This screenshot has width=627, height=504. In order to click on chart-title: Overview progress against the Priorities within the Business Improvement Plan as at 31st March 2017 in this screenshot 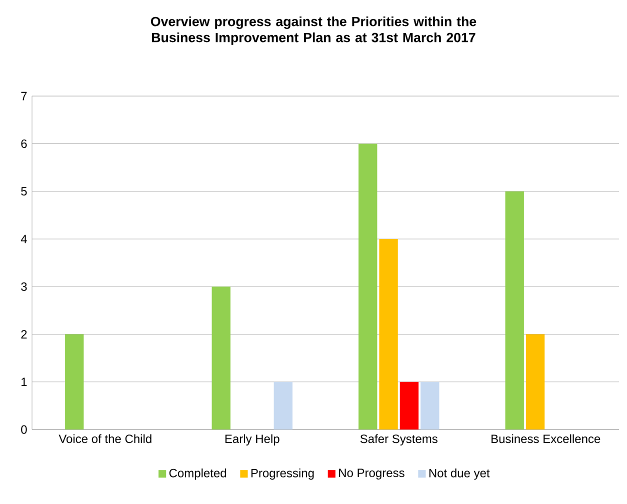, I will do `click(313, 30)`.